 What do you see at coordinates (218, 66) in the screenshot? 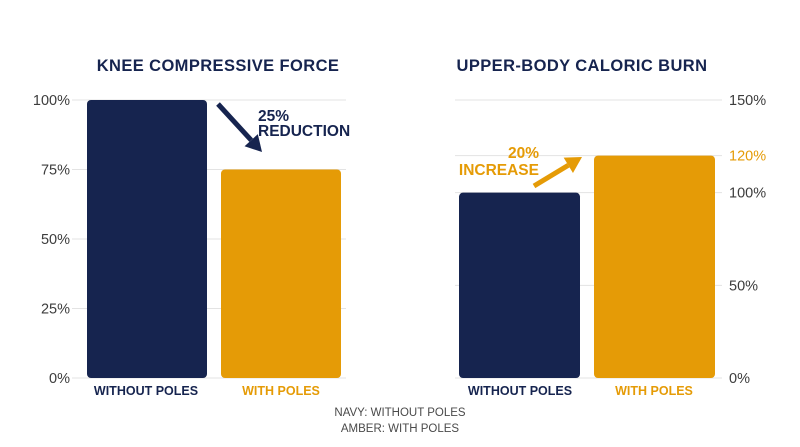
I see `chart-title: KNEE COMPRESSIVE FORCE` at bounding box center [218, 66].